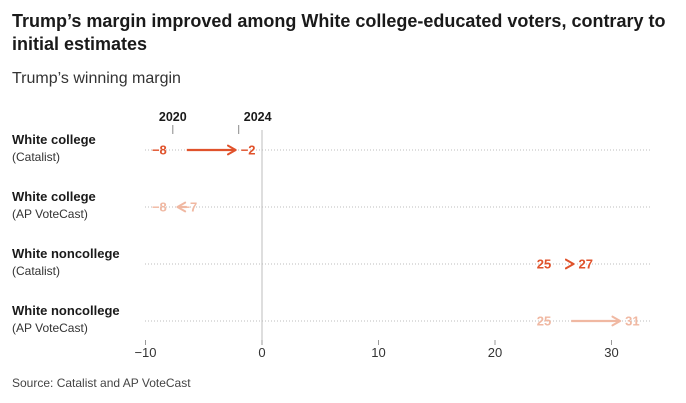 The width and height of the screenshot is (686, 403). What do you see at coordinates (145, 352) in the screenshot?
I see `x-tick-label: −10` at bounding box center [145, 352].